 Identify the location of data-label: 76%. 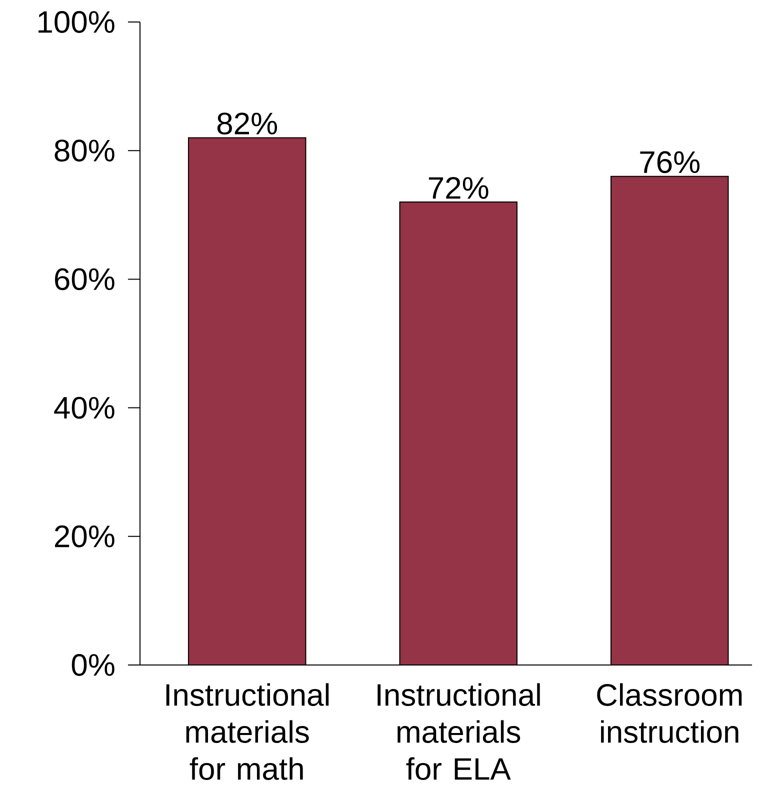
(670, 162).